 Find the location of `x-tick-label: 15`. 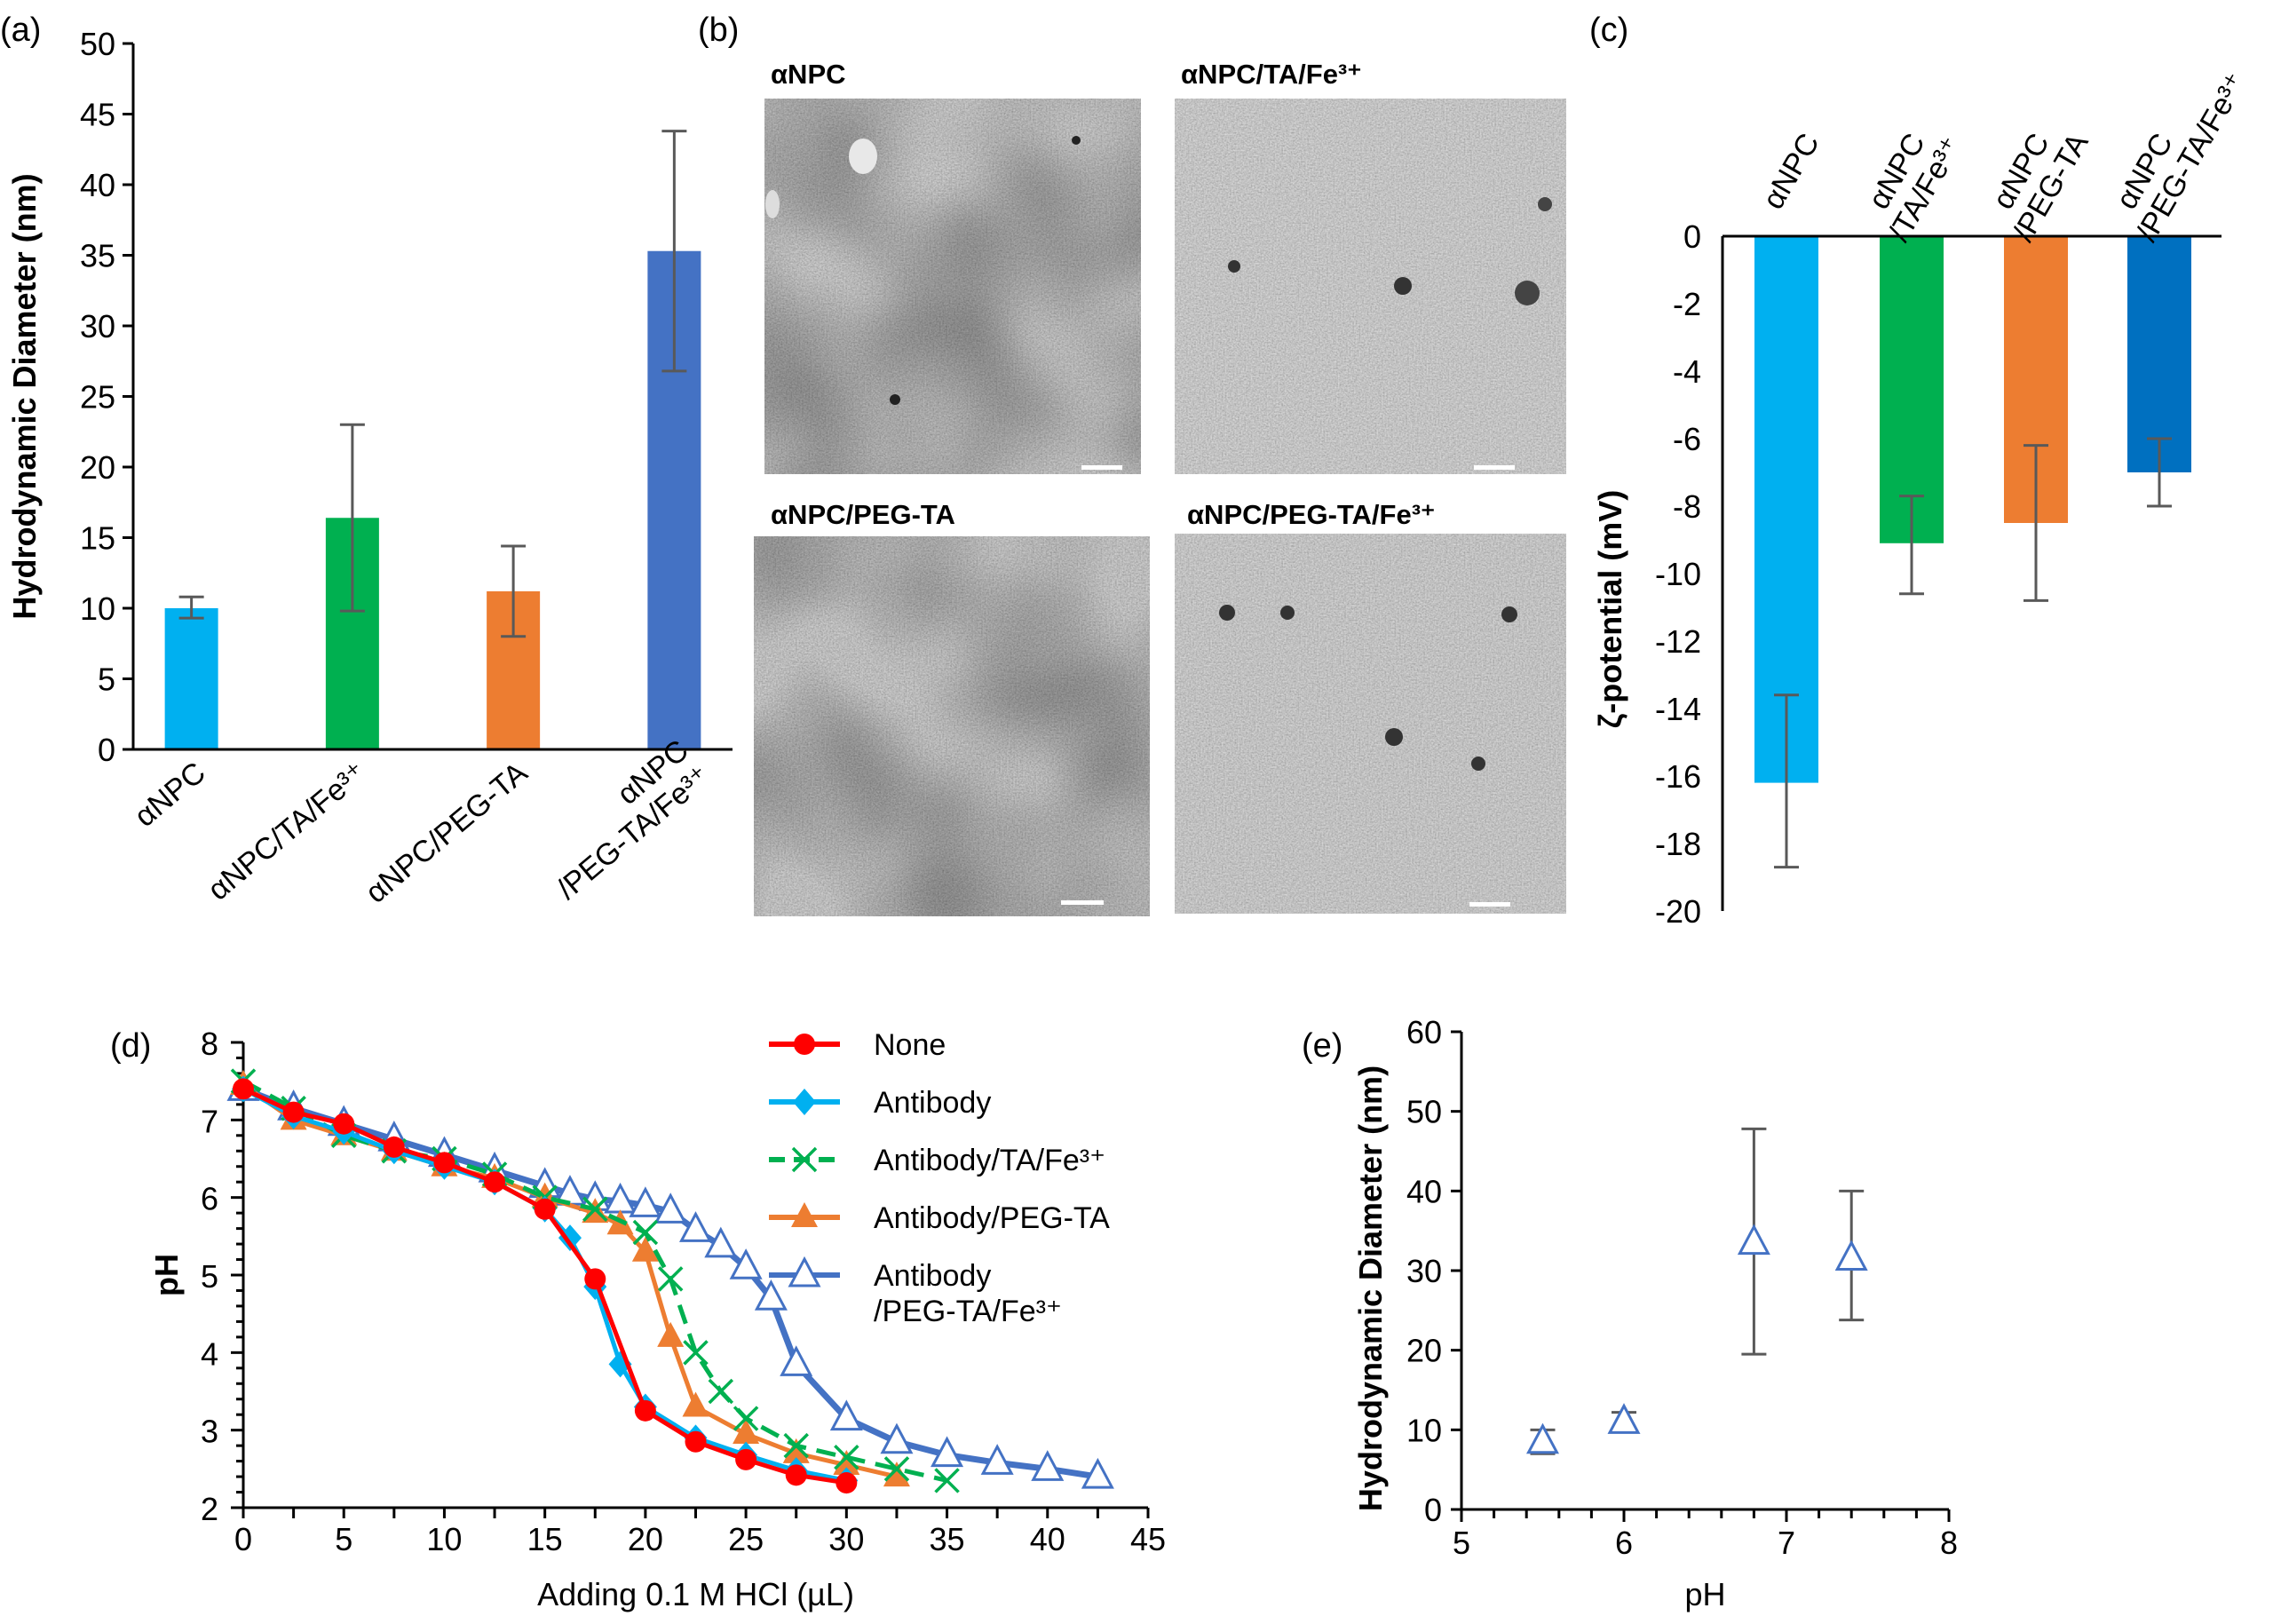

x-tick-label: 15 is located at coordinates (545, 1539).